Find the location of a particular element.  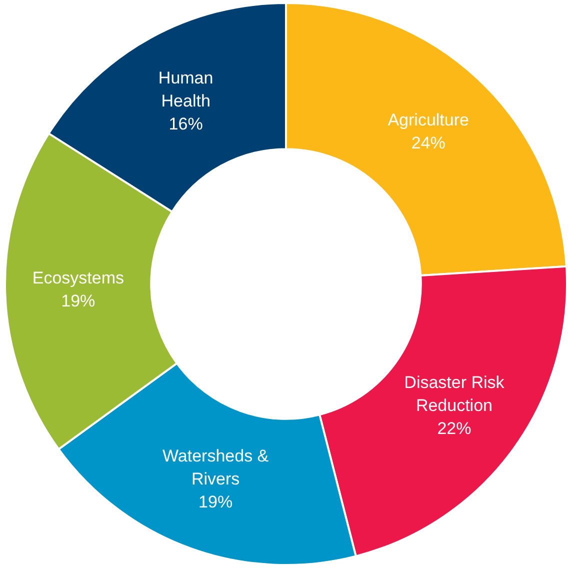

slice-label: Watersheds & Rivers is located at coordinates (216, 467).